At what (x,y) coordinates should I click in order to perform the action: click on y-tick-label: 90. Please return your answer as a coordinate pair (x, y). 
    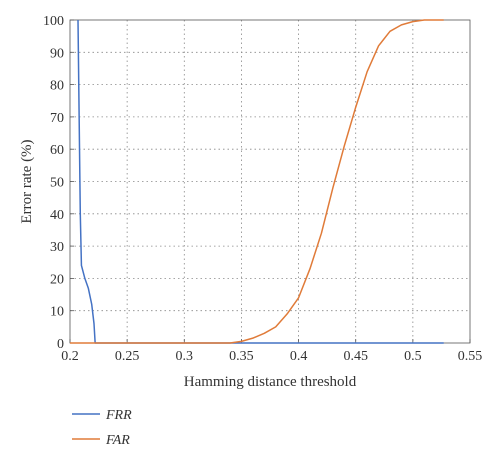
    Looking at the image, I should click on (57, 53).